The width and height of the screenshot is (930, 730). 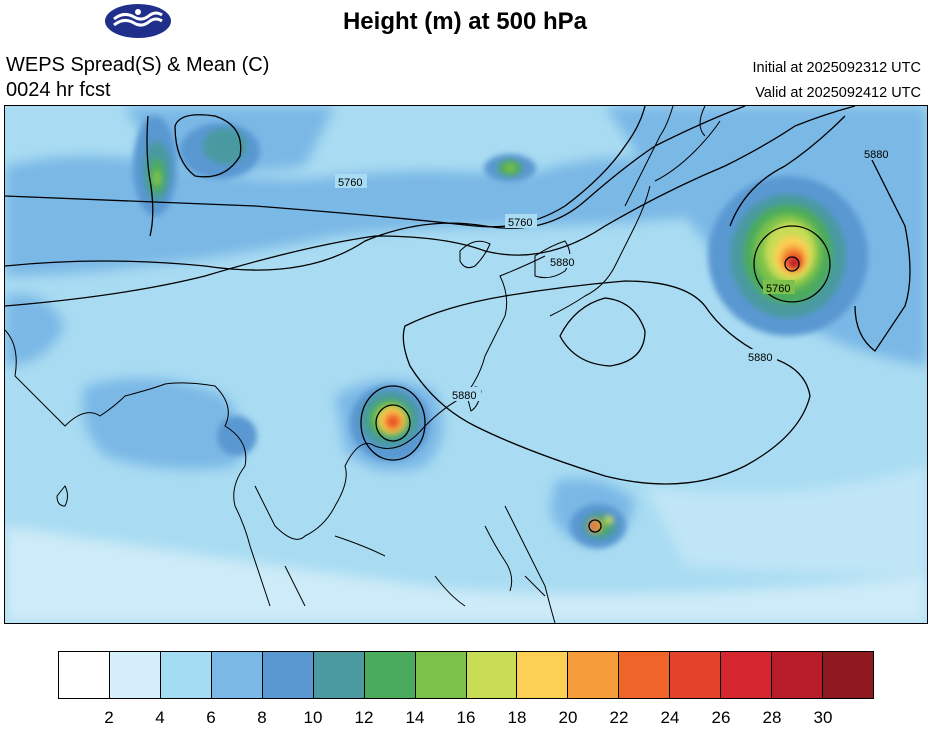 What do you see at coordinates (313, 717) in the screenshot?
I see `colorbar-tick-label: 10` at bounding box center [313, 717].